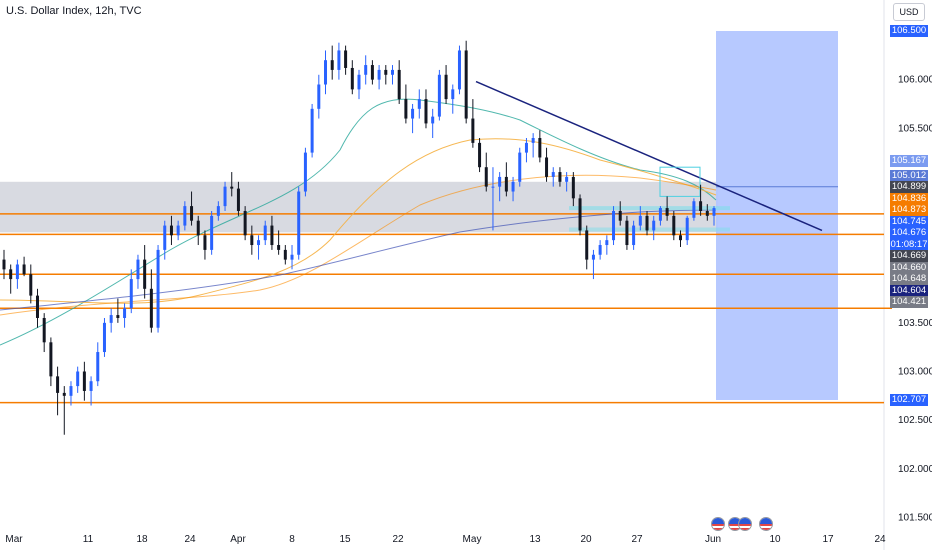 The image size is (932, 550). I want to click on price-label: 104.873, so click(909, 210).